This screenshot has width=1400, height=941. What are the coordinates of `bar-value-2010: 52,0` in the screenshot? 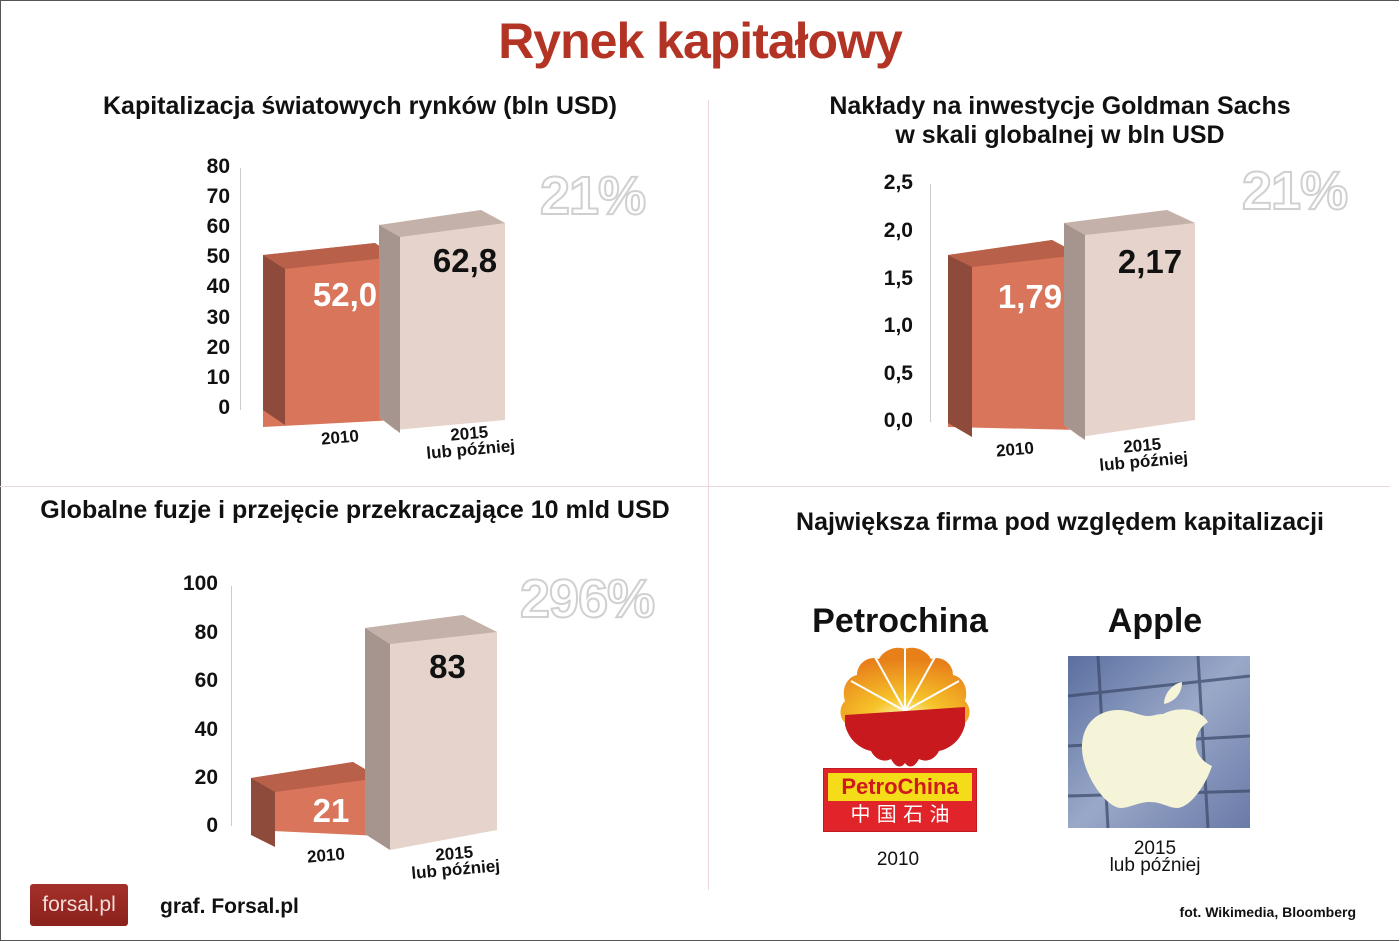 It's located at (345, 294).